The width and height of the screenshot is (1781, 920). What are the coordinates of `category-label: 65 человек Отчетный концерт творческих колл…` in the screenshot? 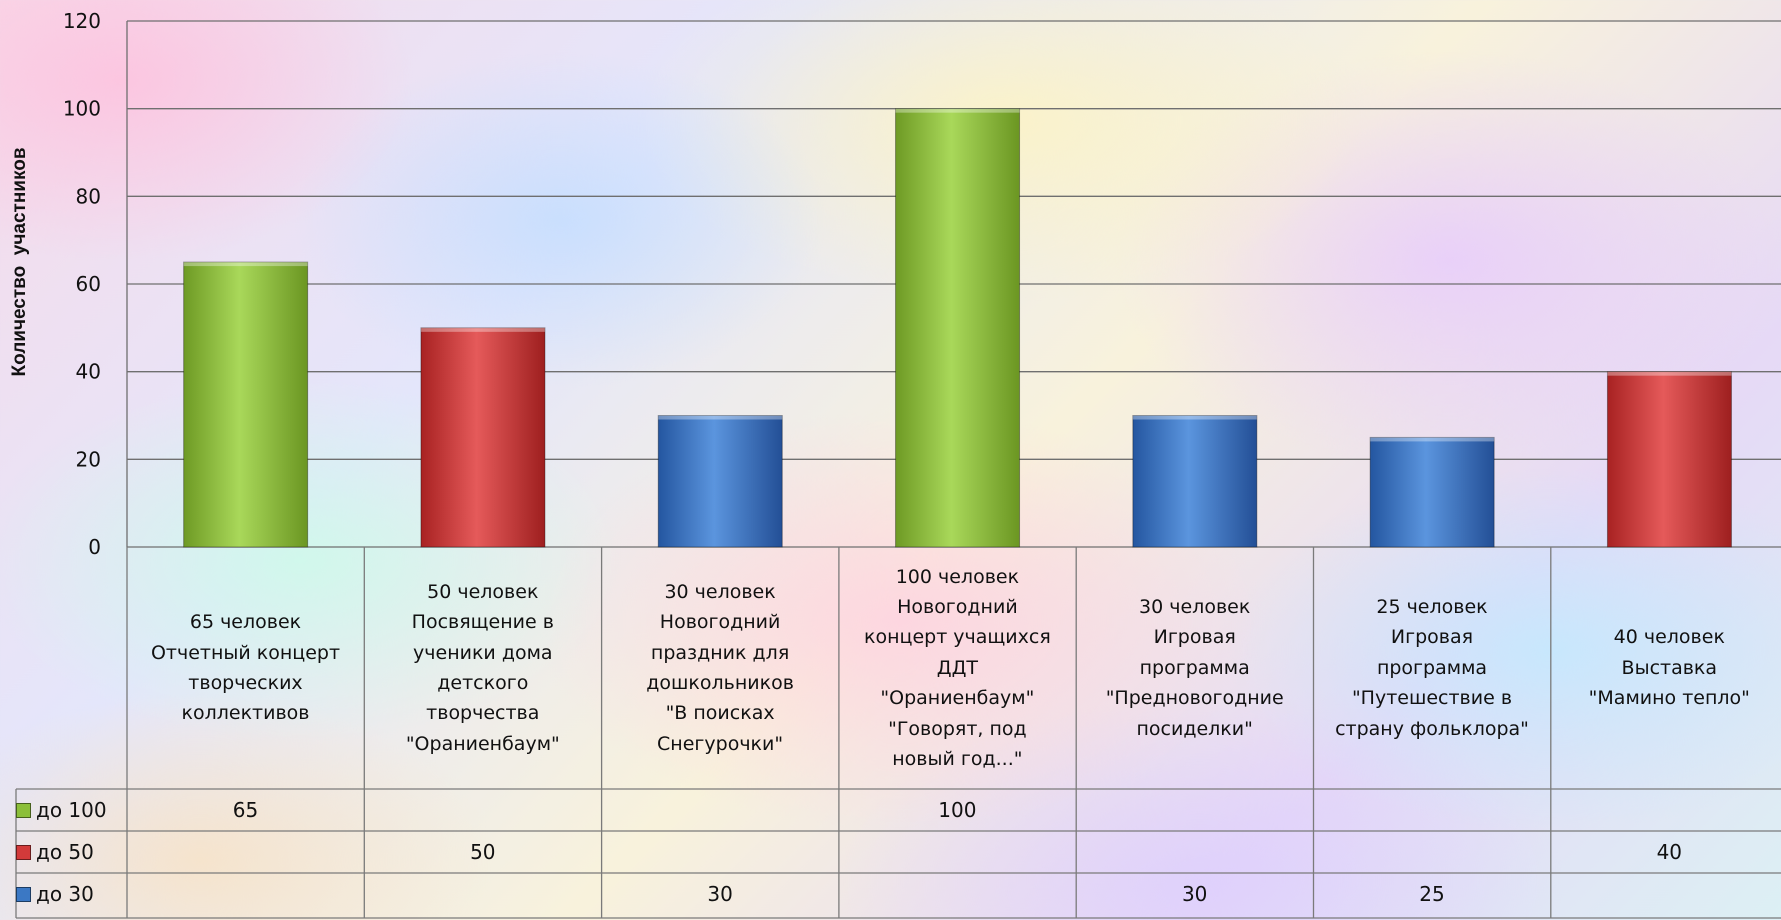 It's located at (245, 668).